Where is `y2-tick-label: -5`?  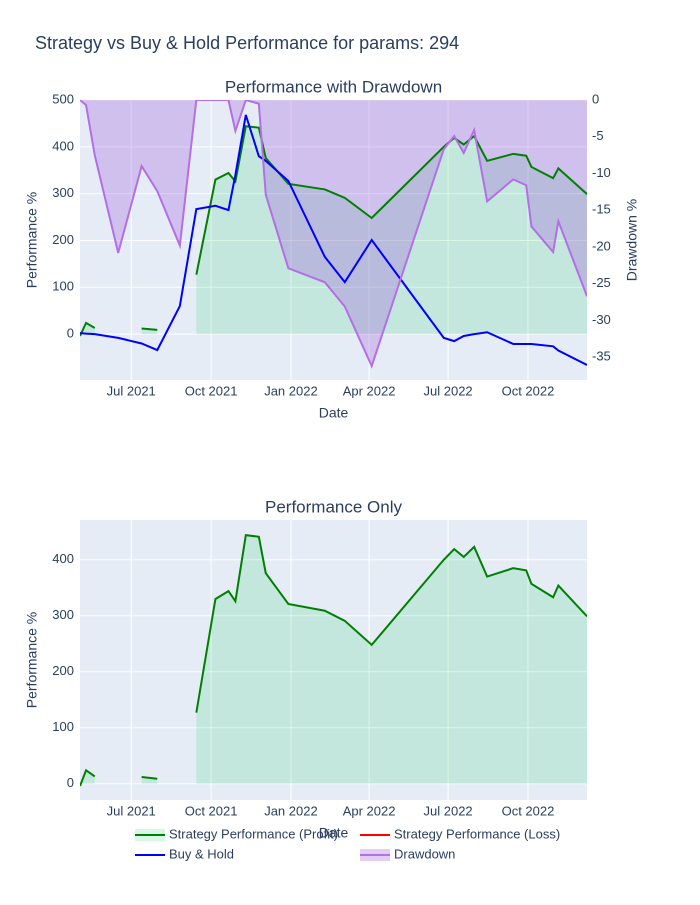
y2-tick-label: -5 is located at coordinates (598, 135).